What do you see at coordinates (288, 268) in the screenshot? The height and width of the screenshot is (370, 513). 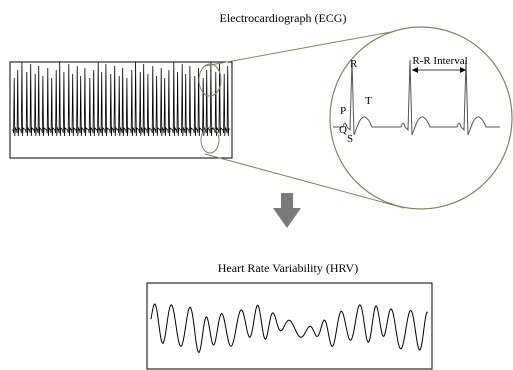 I see `hrv-title: Heart Rate Variability (HRV)` at bounding box center [288, 268].